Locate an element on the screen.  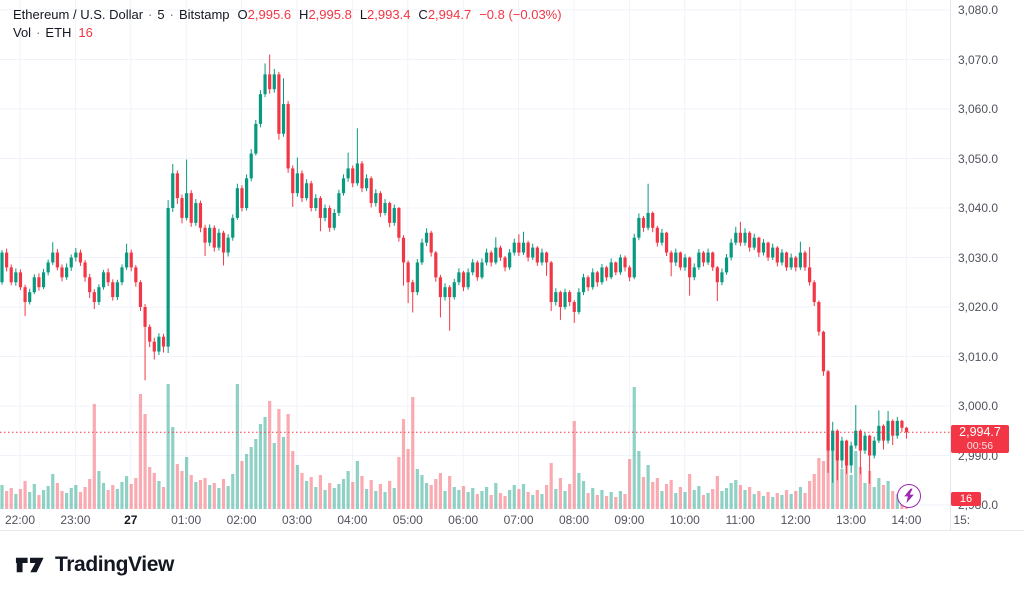
close-value: 2,994.7 is located at coordinates (449, 14).